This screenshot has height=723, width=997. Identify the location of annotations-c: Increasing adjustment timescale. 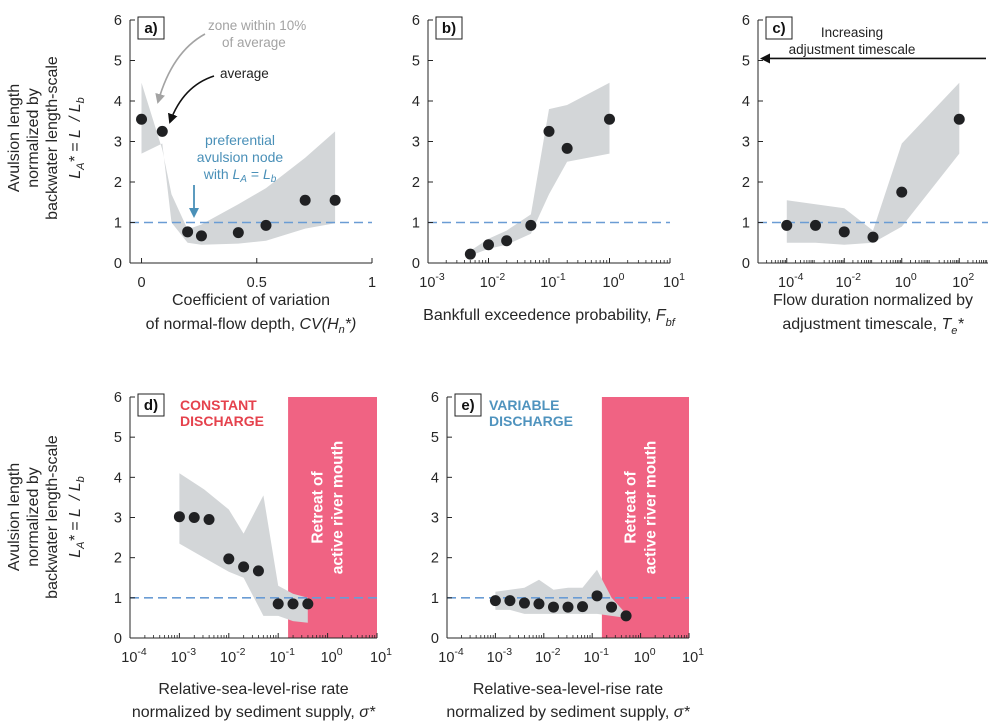
(852, 41).